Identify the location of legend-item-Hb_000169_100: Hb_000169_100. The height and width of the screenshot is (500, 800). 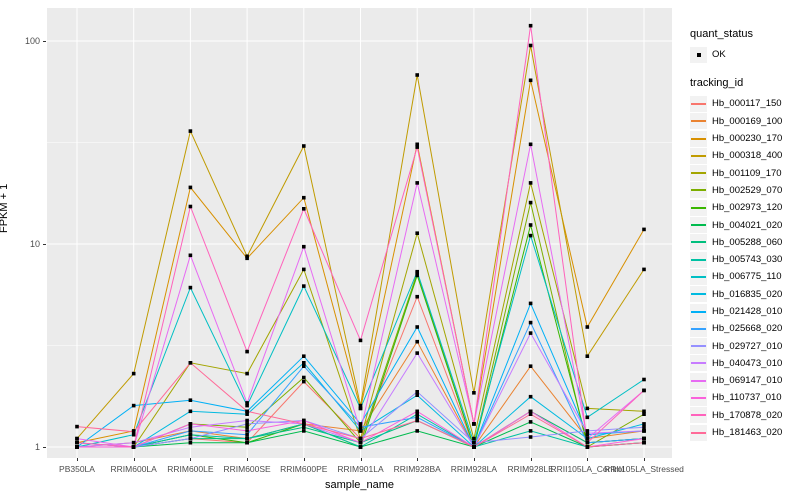
(744, 121).